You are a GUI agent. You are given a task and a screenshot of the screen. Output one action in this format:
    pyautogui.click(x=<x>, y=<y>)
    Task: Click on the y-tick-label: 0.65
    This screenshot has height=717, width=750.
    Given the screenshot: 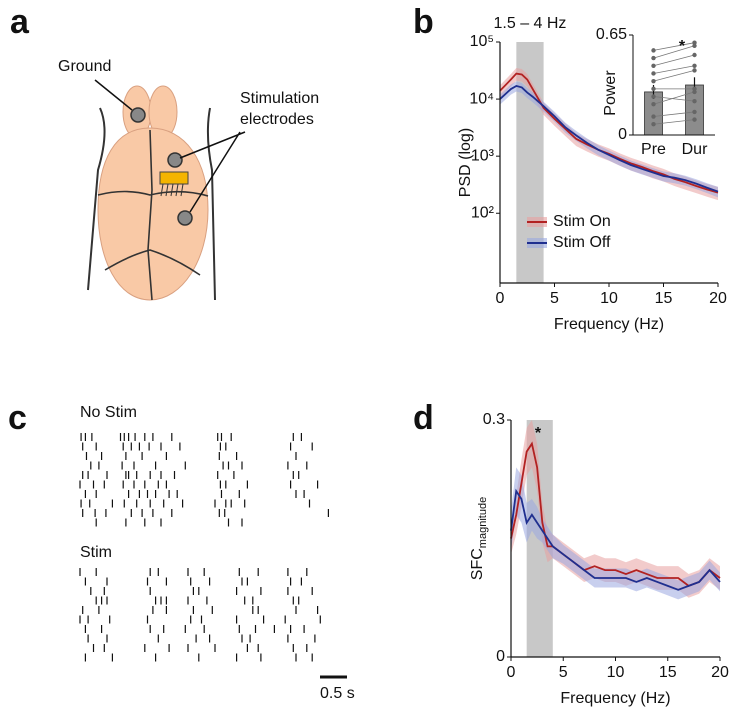 What is the action you would take?
    pyautogui.click(x=611, y=34)
    